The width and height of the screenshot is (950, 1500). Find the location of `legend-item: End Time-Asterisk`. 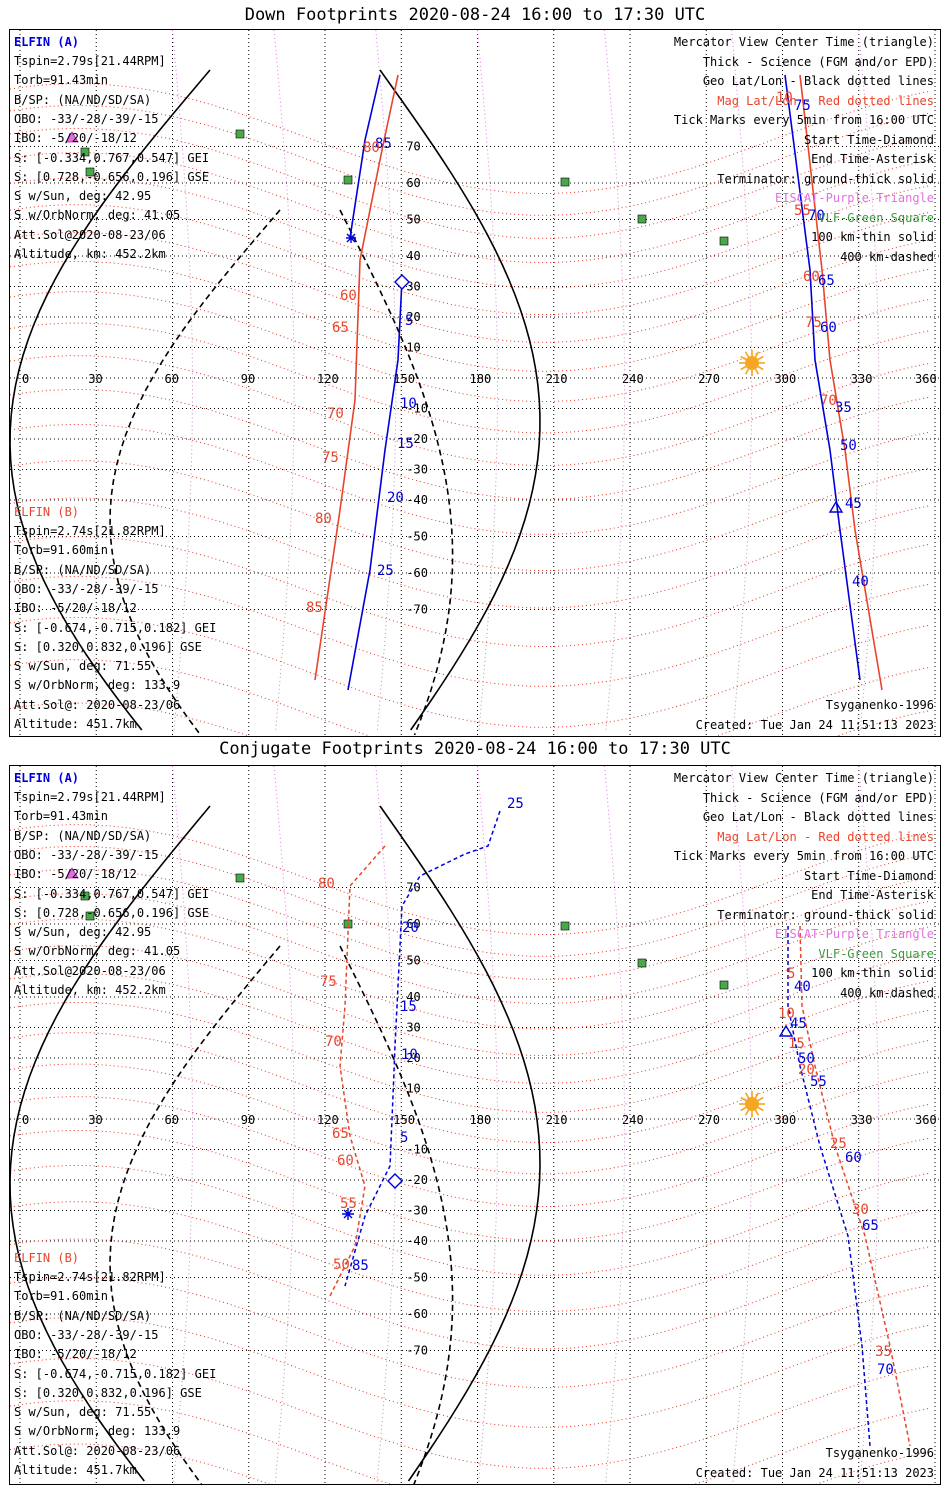

legend-item: End Time-Asterisk is located at coordinates (872, 159).